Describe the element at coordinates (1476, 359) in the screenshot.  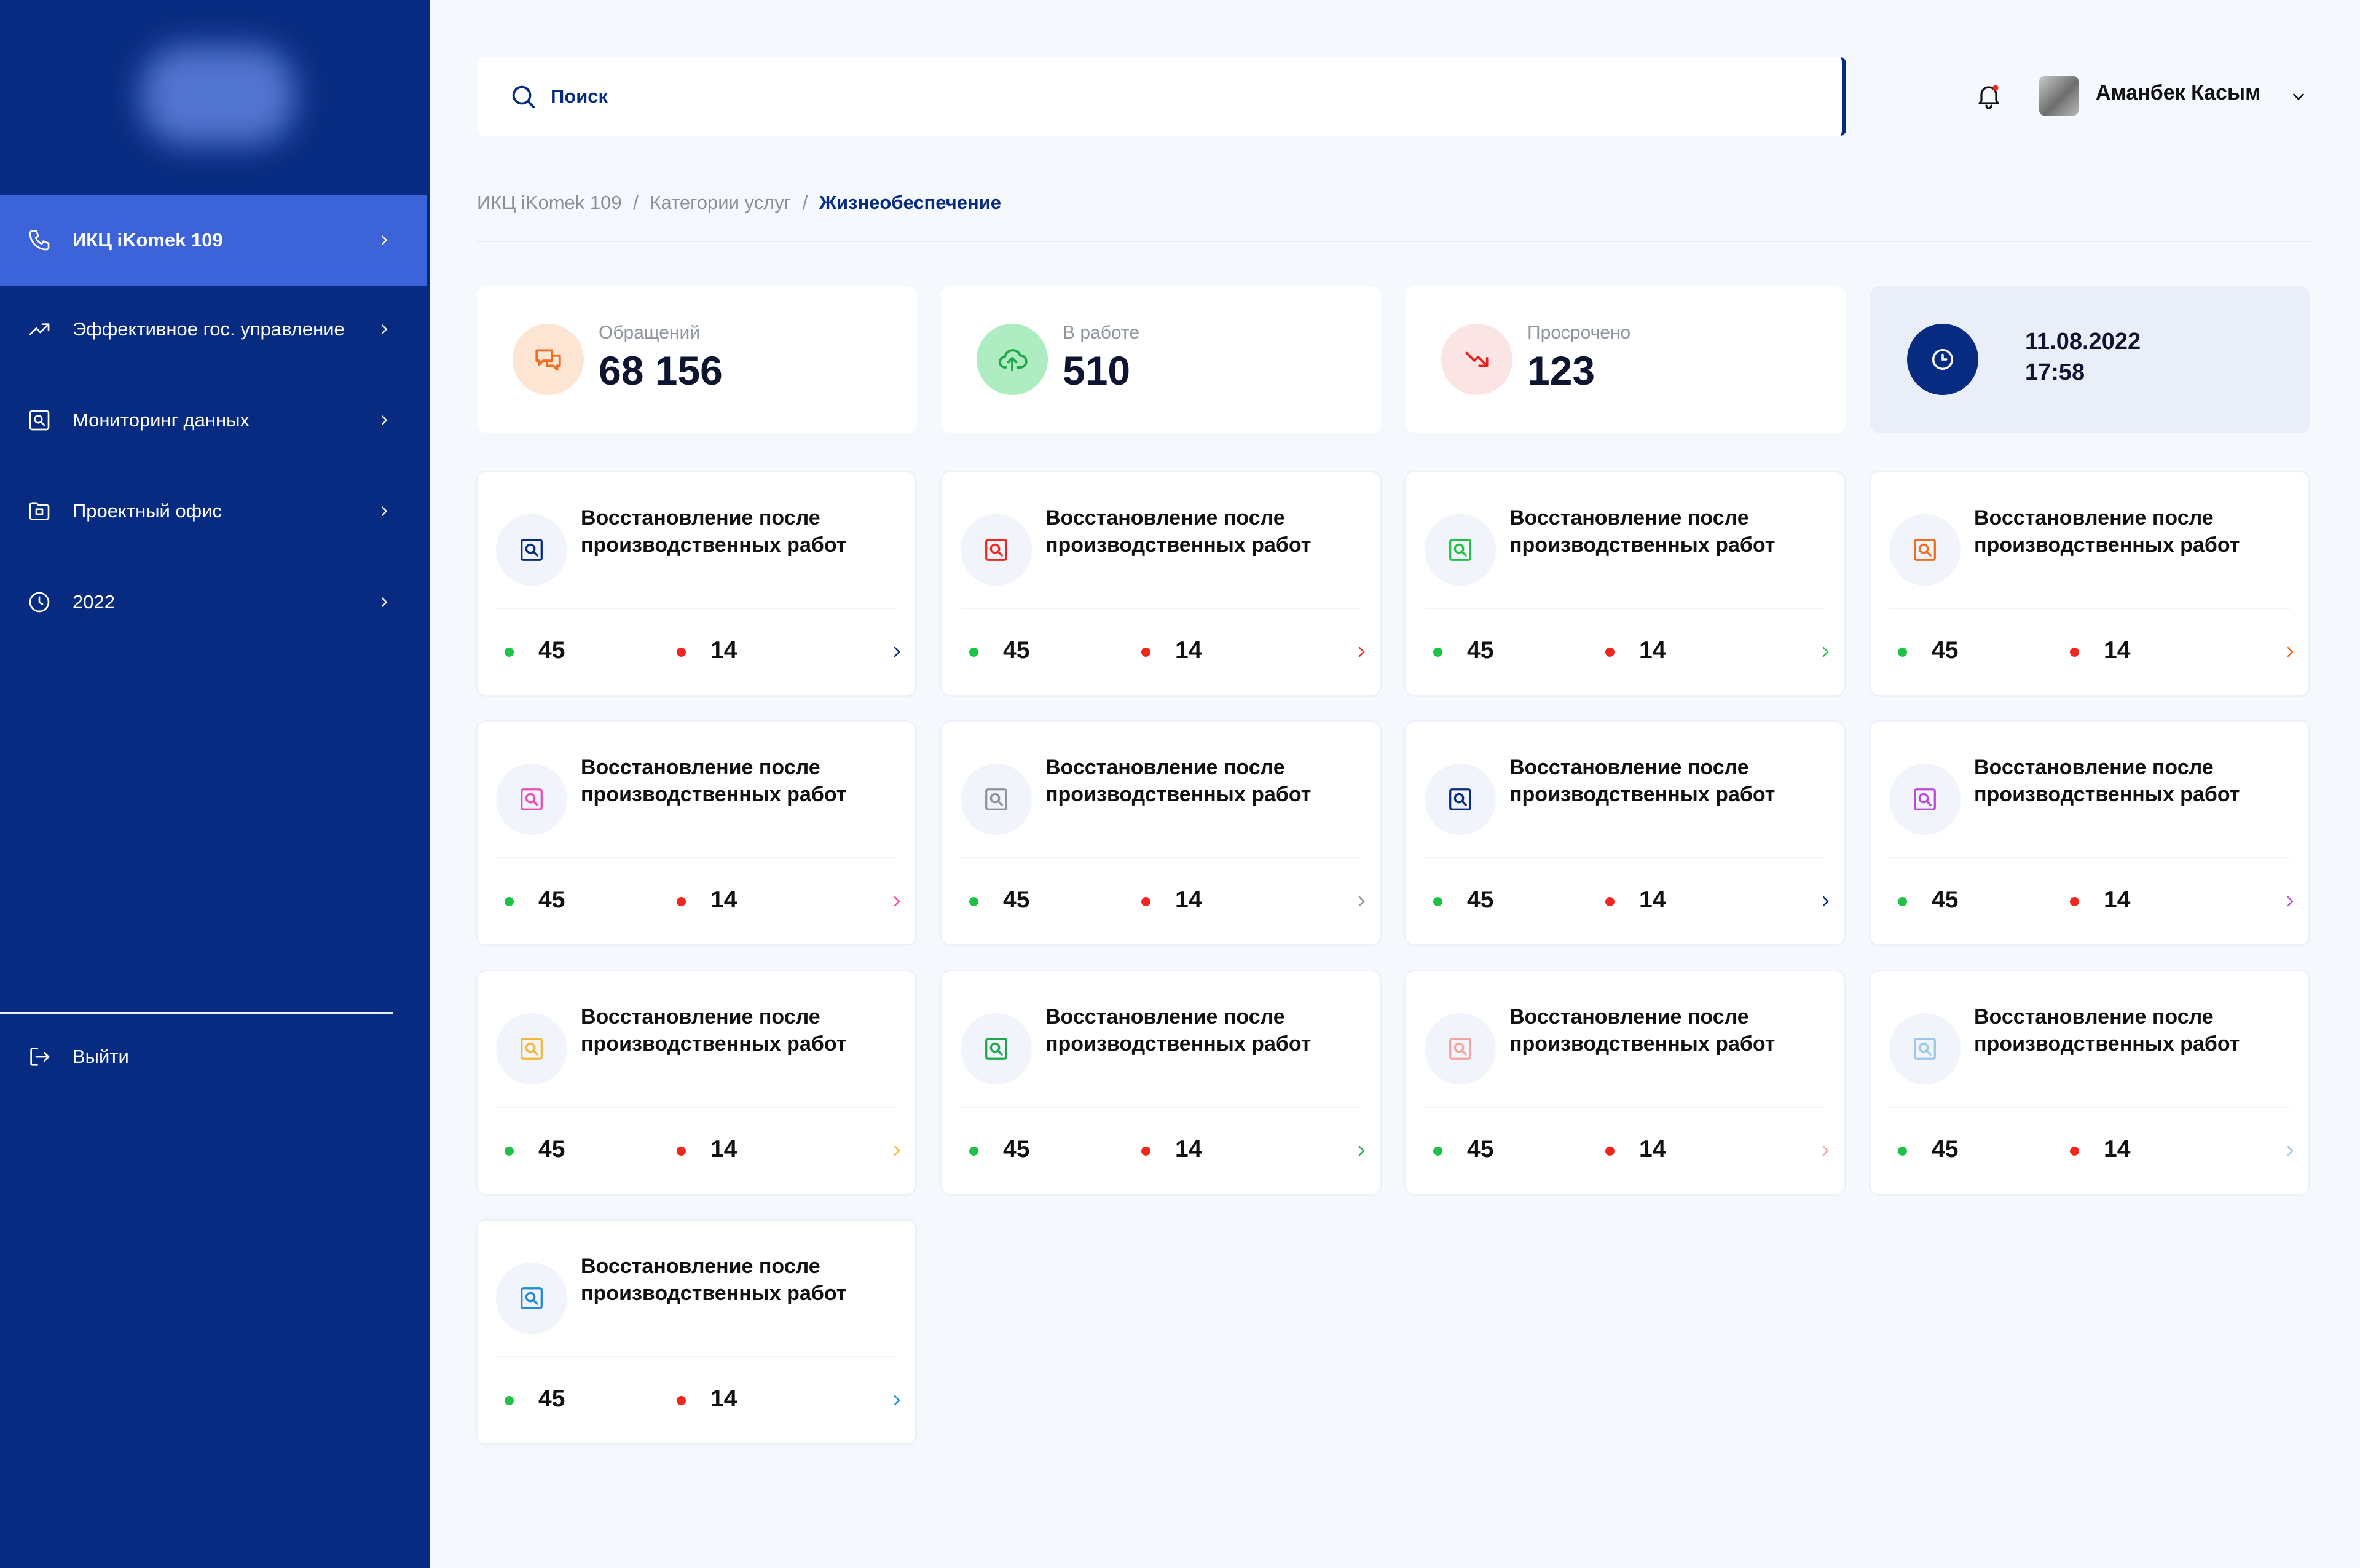
I see `trend-down-icon` at that location.